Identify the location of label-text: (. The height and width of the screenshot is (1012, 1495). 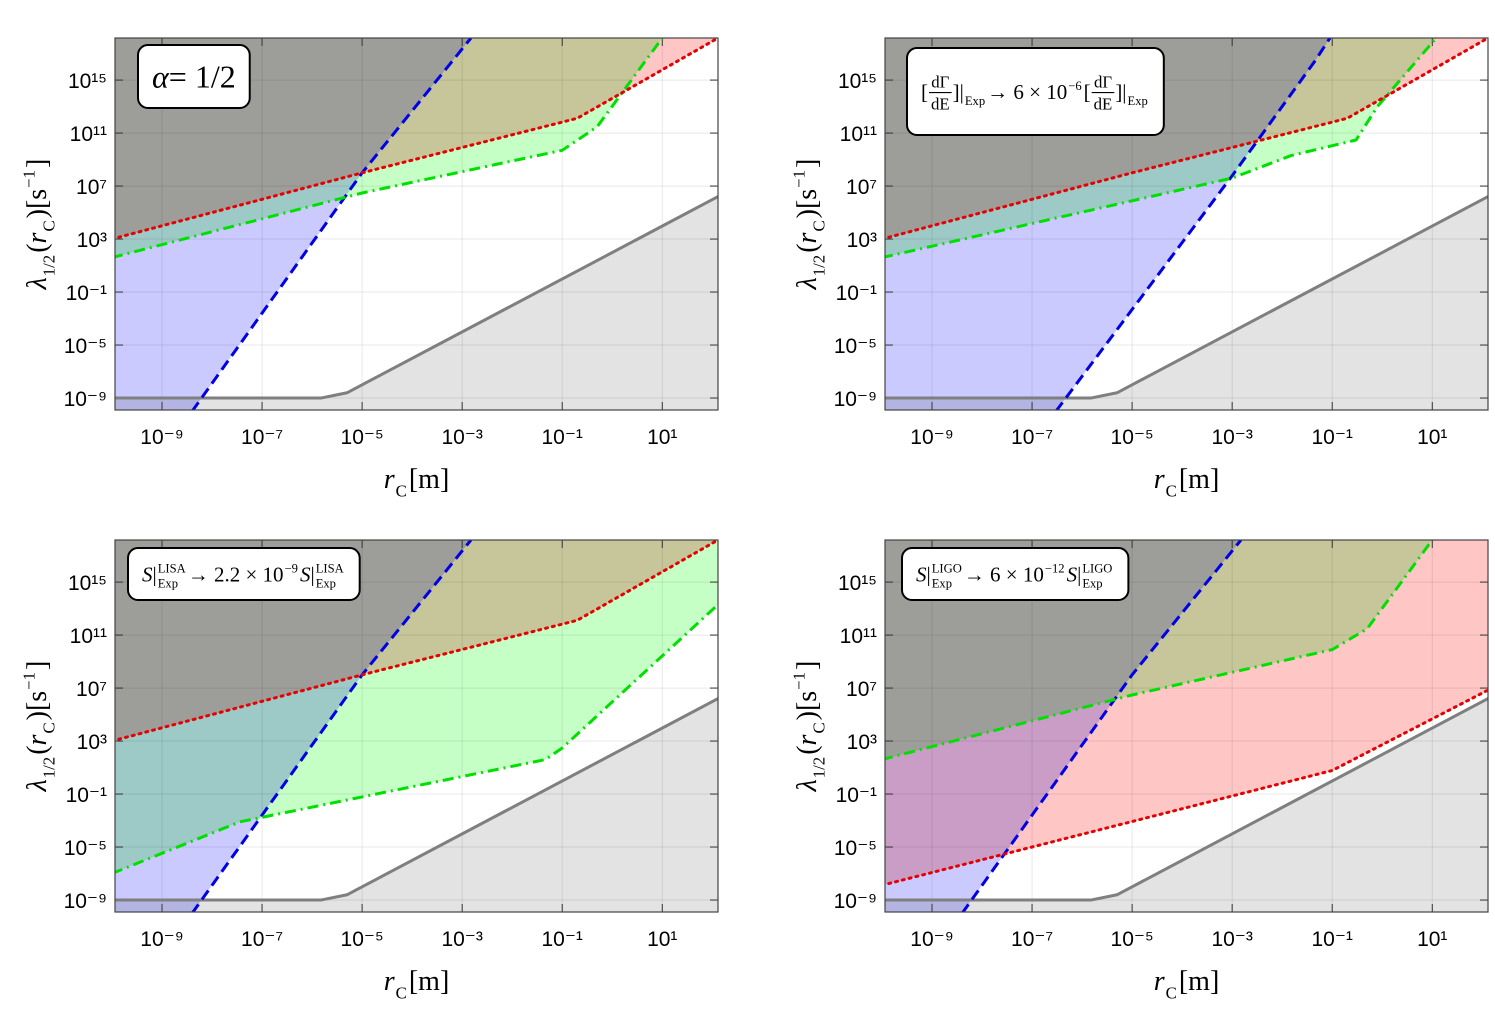
(807, 247).